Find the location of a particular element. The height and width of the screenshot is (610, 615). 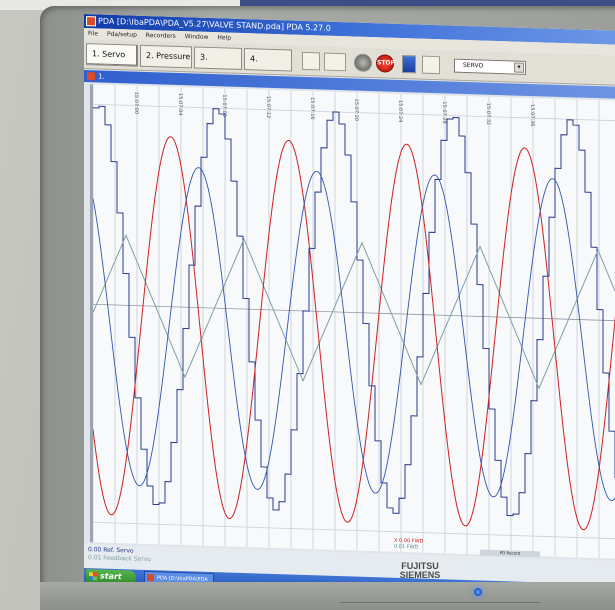

background-blue-panel is located at coordinates (427, 4).